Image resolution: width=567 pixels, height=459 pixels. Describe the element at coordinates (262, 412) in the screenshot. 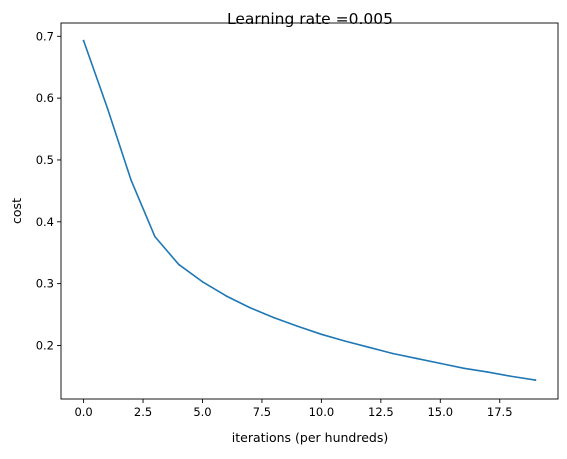

I see `x-tick-label: 7.5` at that location.